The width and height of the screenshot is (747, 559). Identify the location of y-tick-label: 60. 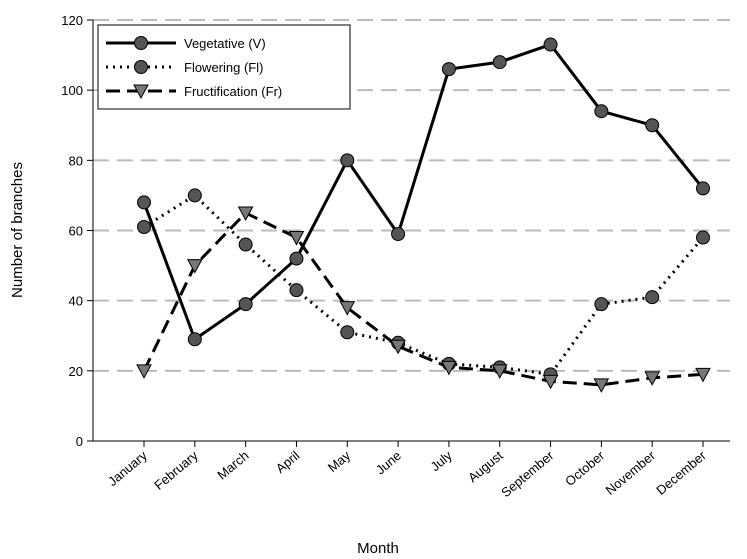
(76, 231).